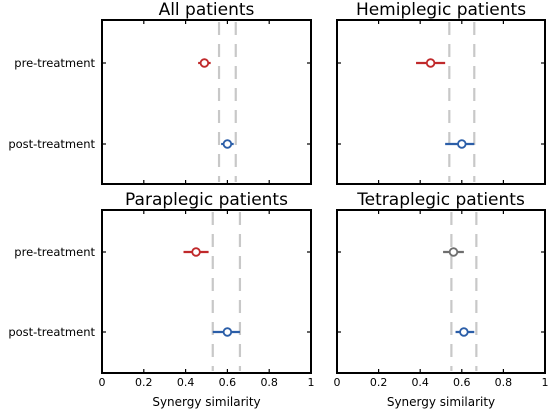  What do you see at coordinates (441, 10) in the screenshot?
I see `panel-title: Hemiplegic patients` at bounding box center [441, 10].